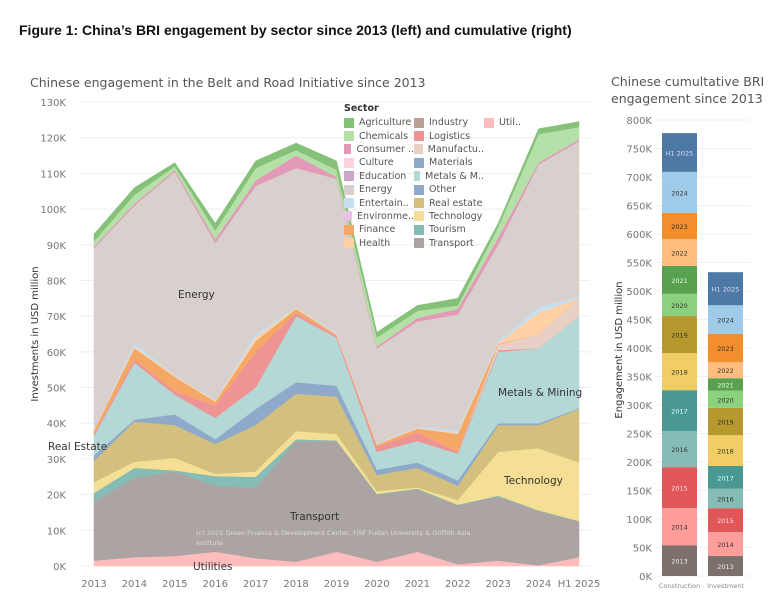 Image resolution: width=782 pixels, height=609 pixels. What do you see at coordinates (639, 178) in the screenshot?
I see `y-tick-label: 700K` at bounding box center [639, 178].